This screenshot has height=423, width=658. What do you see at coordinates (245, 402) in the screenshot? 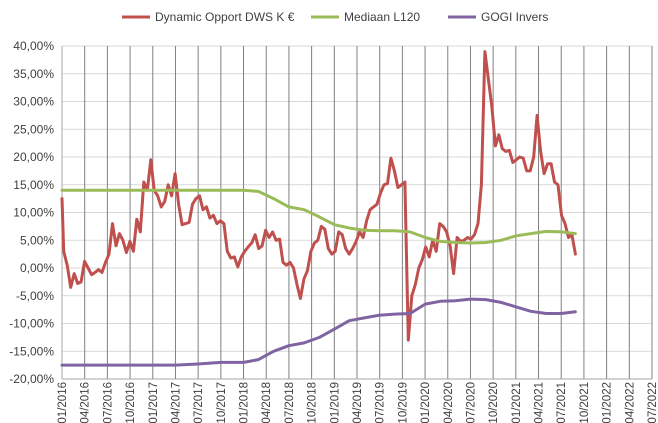
I see `x-tick-label: 1/01/2018` at bounding box center [245, 402].